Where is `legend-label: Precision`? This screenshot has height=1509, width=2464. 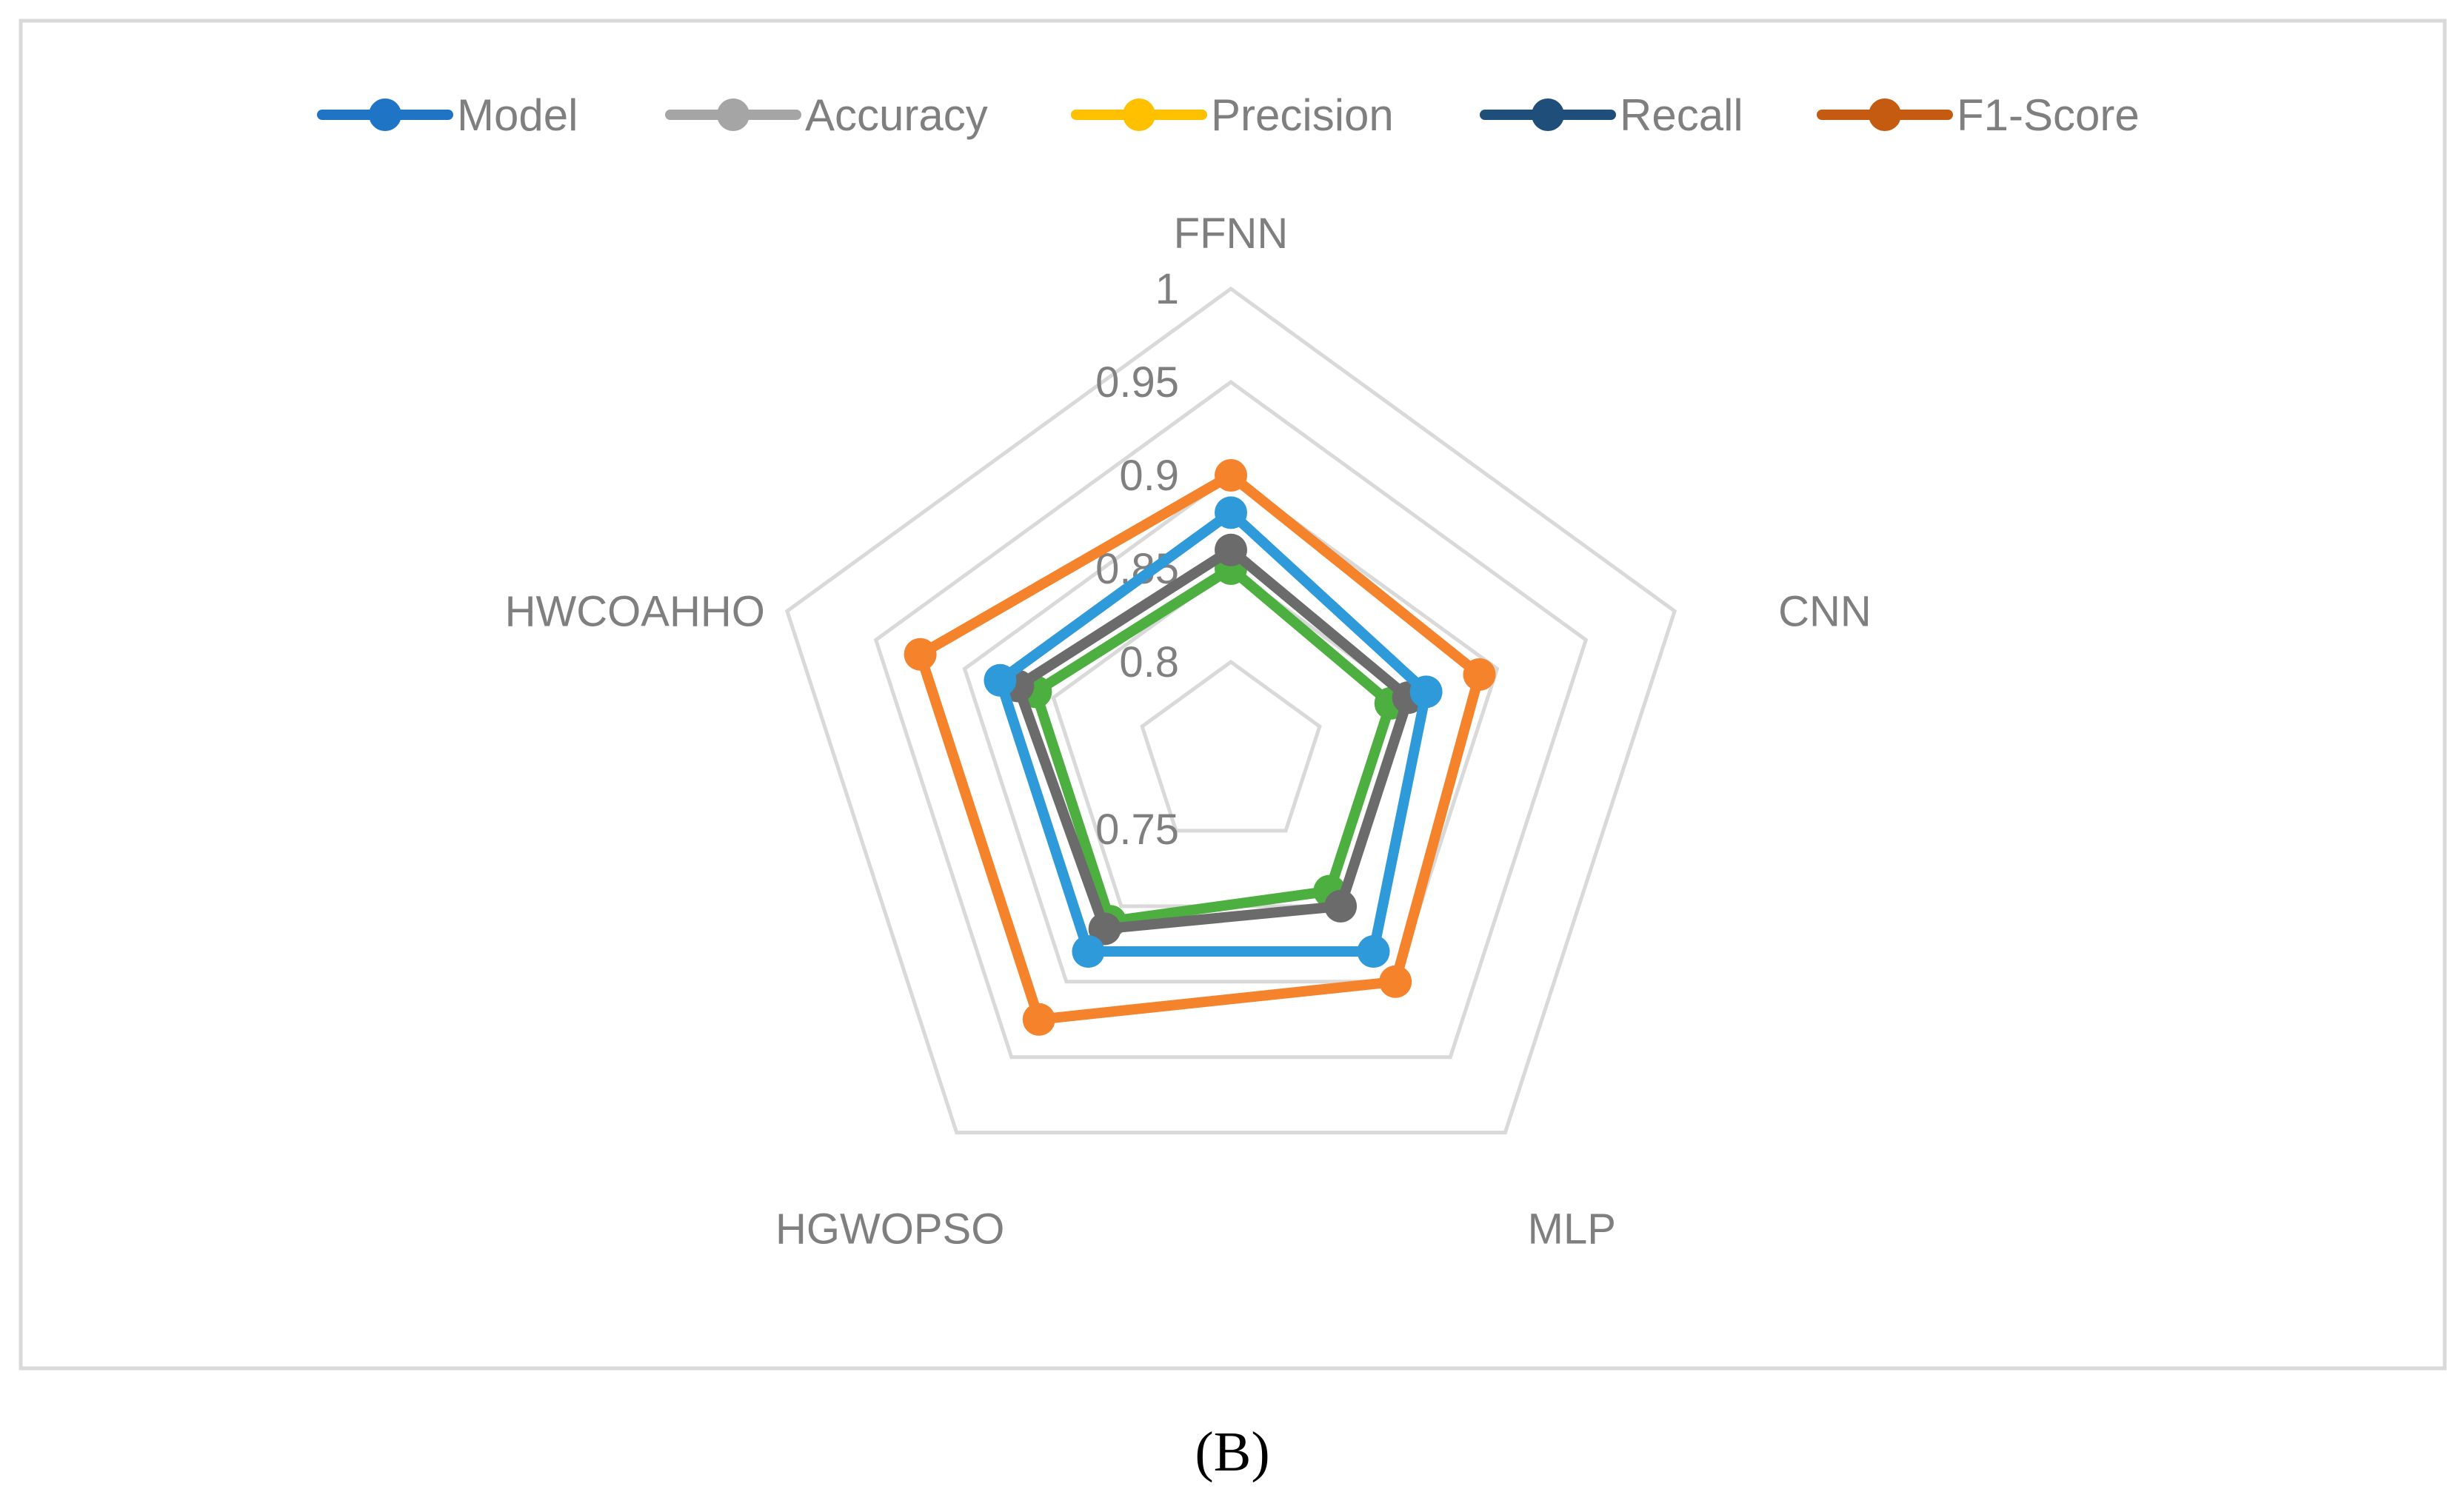
legend-label: Precision is located at coordinates (1302, 115).